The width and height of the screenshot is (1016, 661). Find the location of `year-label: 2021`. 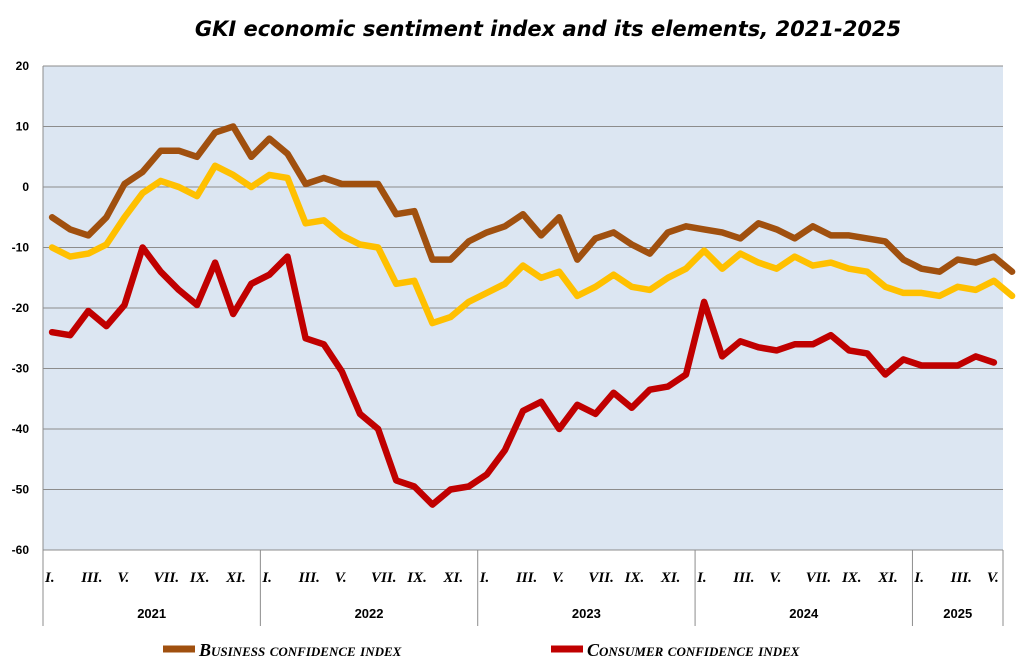

year-label: 2021 is located at coordinates (151, 613).